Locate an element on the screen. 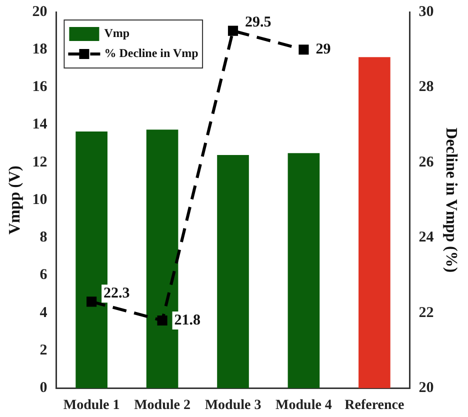 This screenshot has height=417, width=468. legend-label: % Decline in Vmp is located at coordinates (151, 53).